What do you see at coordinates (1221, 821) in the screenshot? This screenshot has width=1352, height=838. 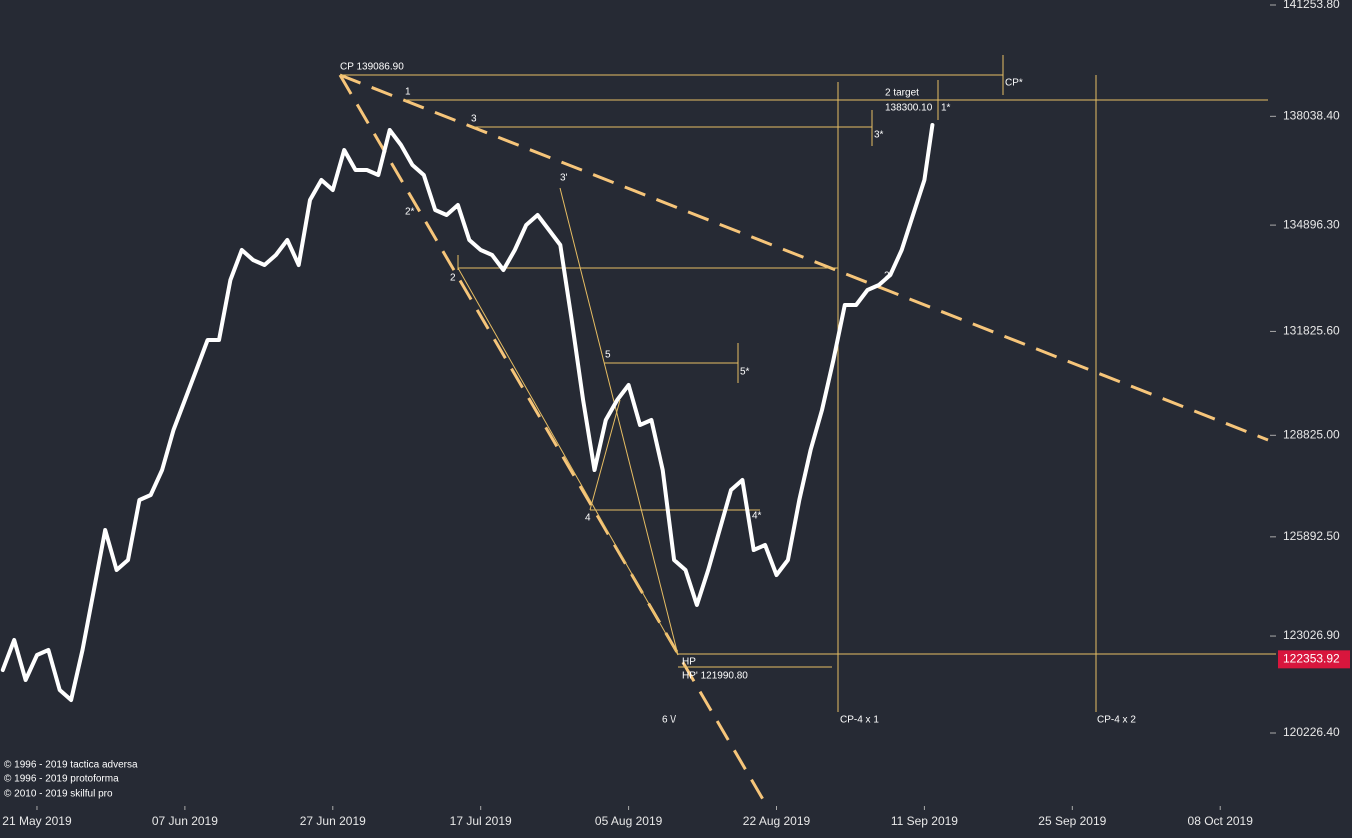 I see `x-tick-label: 08 Oct 2019` at bounding box center [1221, 821].